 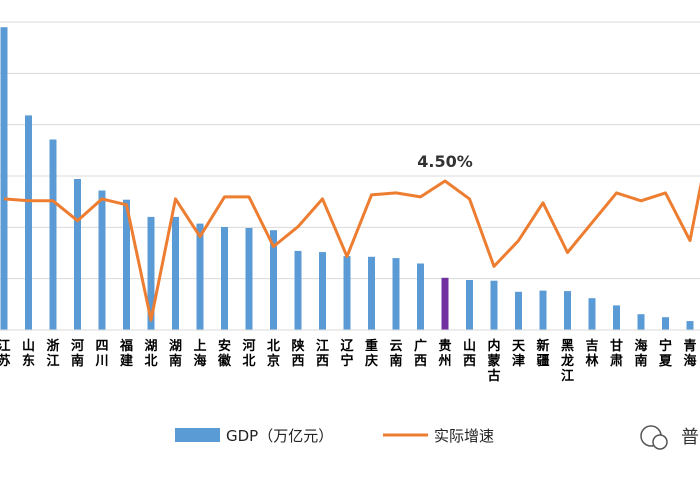 What do you see at coordinates (273, 354) in the screenshot?
I see `category-label: 北京` at bounding box center [273, 354].